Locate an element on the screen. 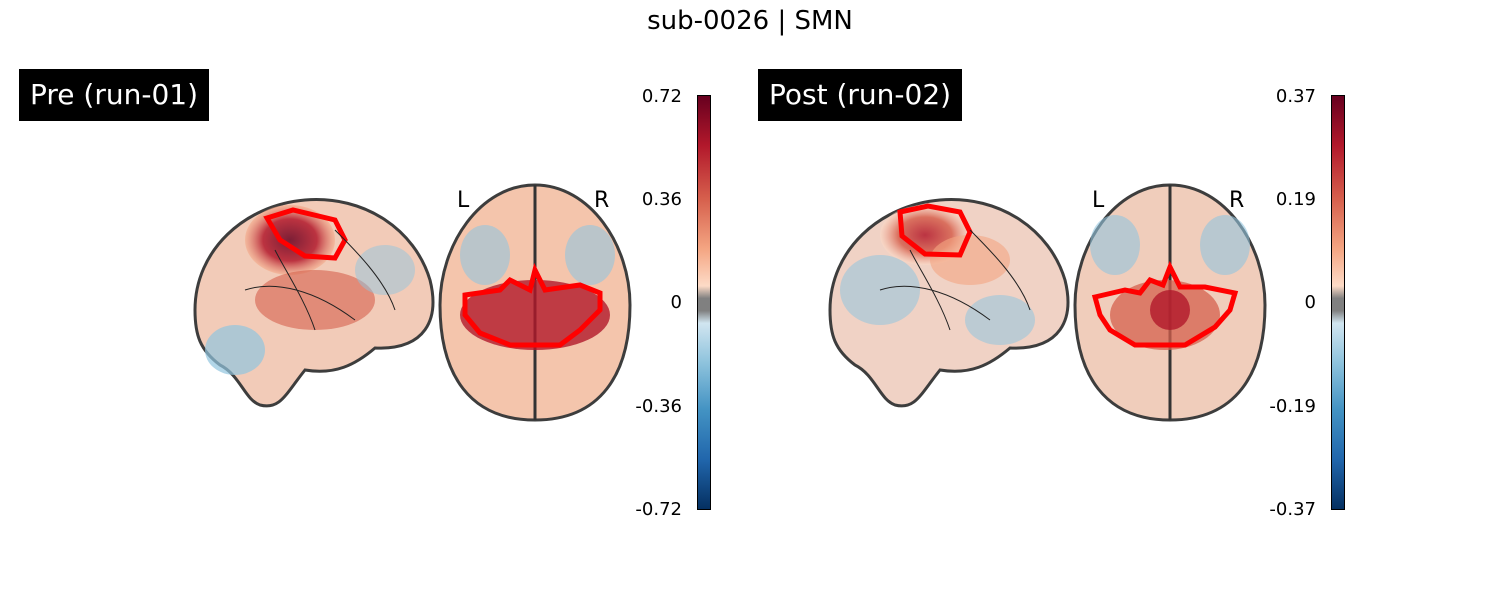  post-right-marker: R is located at coordinates (1237, 200).